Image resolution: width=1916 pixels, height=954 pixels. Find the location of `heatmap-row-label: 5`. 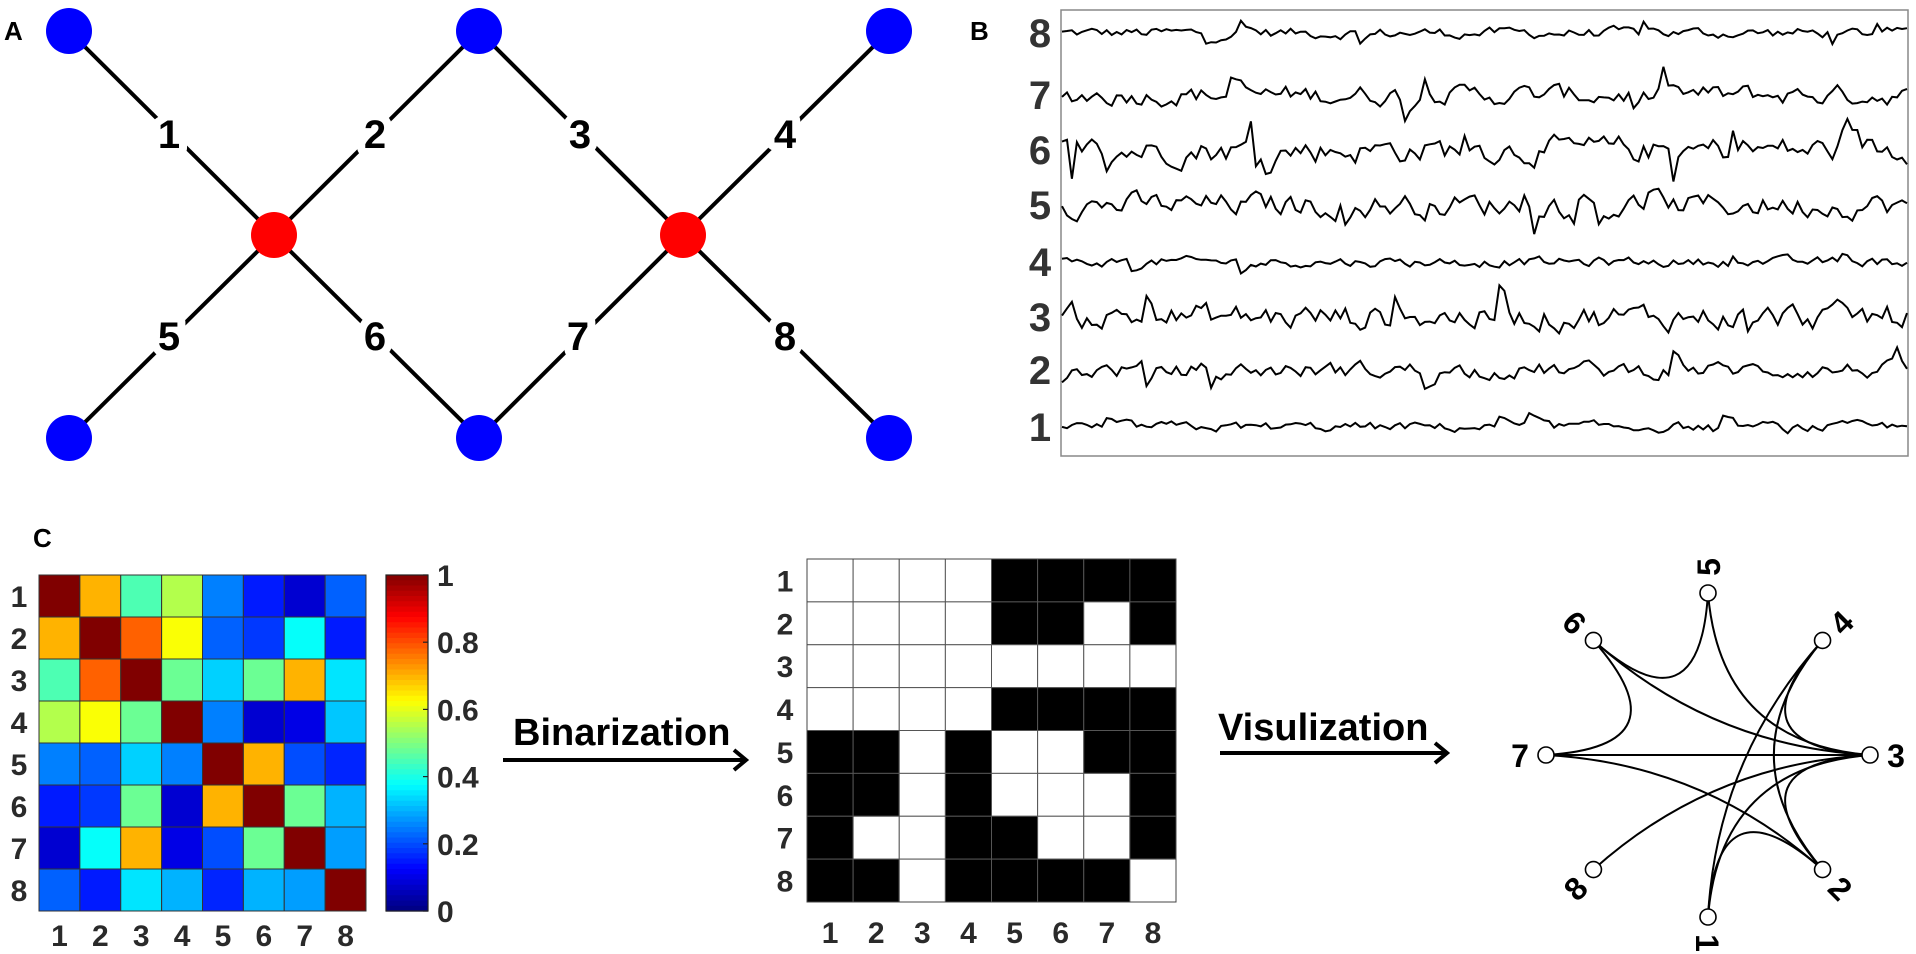

heatmap-row-label: 5 is located at coordinates (19, 765).